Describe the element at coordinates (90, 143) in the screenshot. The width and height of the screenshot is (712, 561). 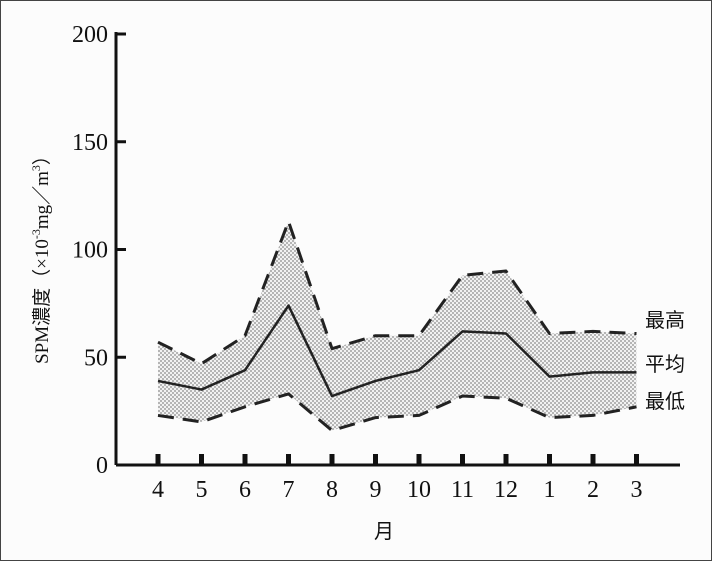
I see `y-tick-label: 150` at that location.